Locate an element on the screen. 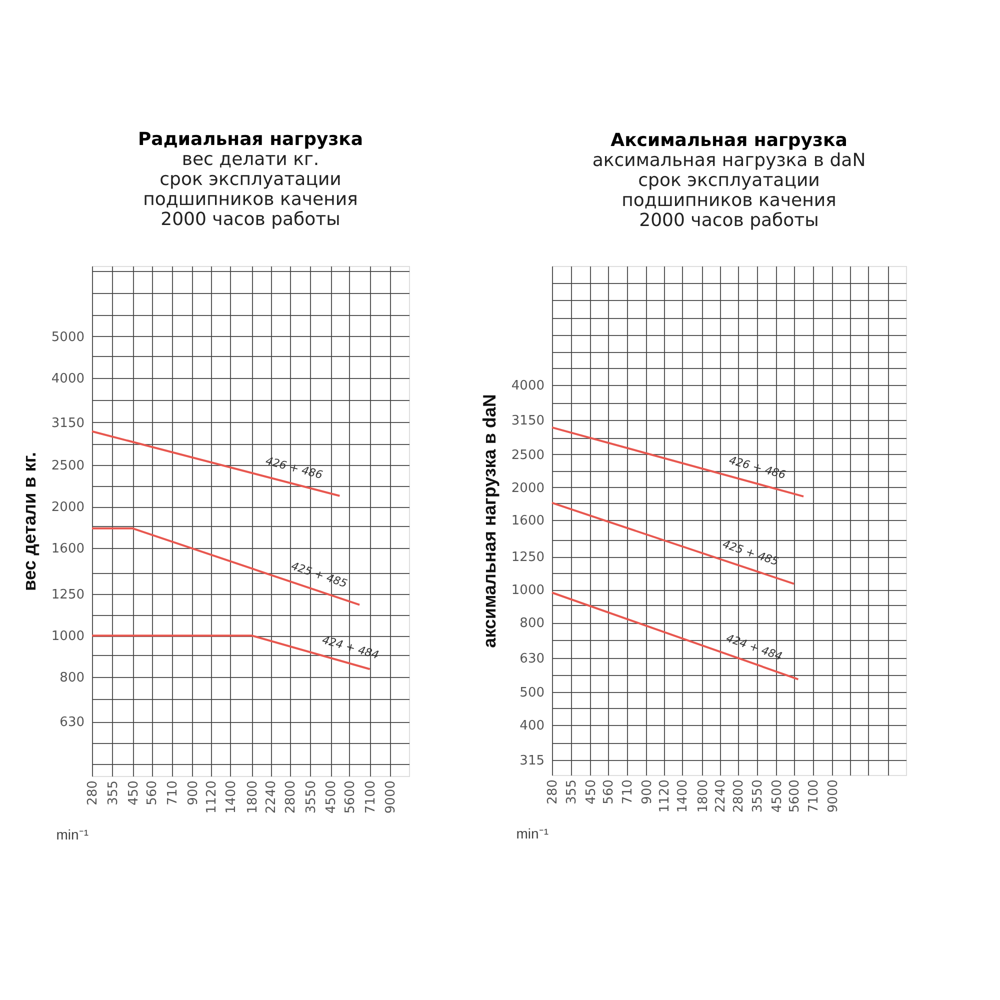  y-tick-label: 500 is located at coordinates (532, 692).